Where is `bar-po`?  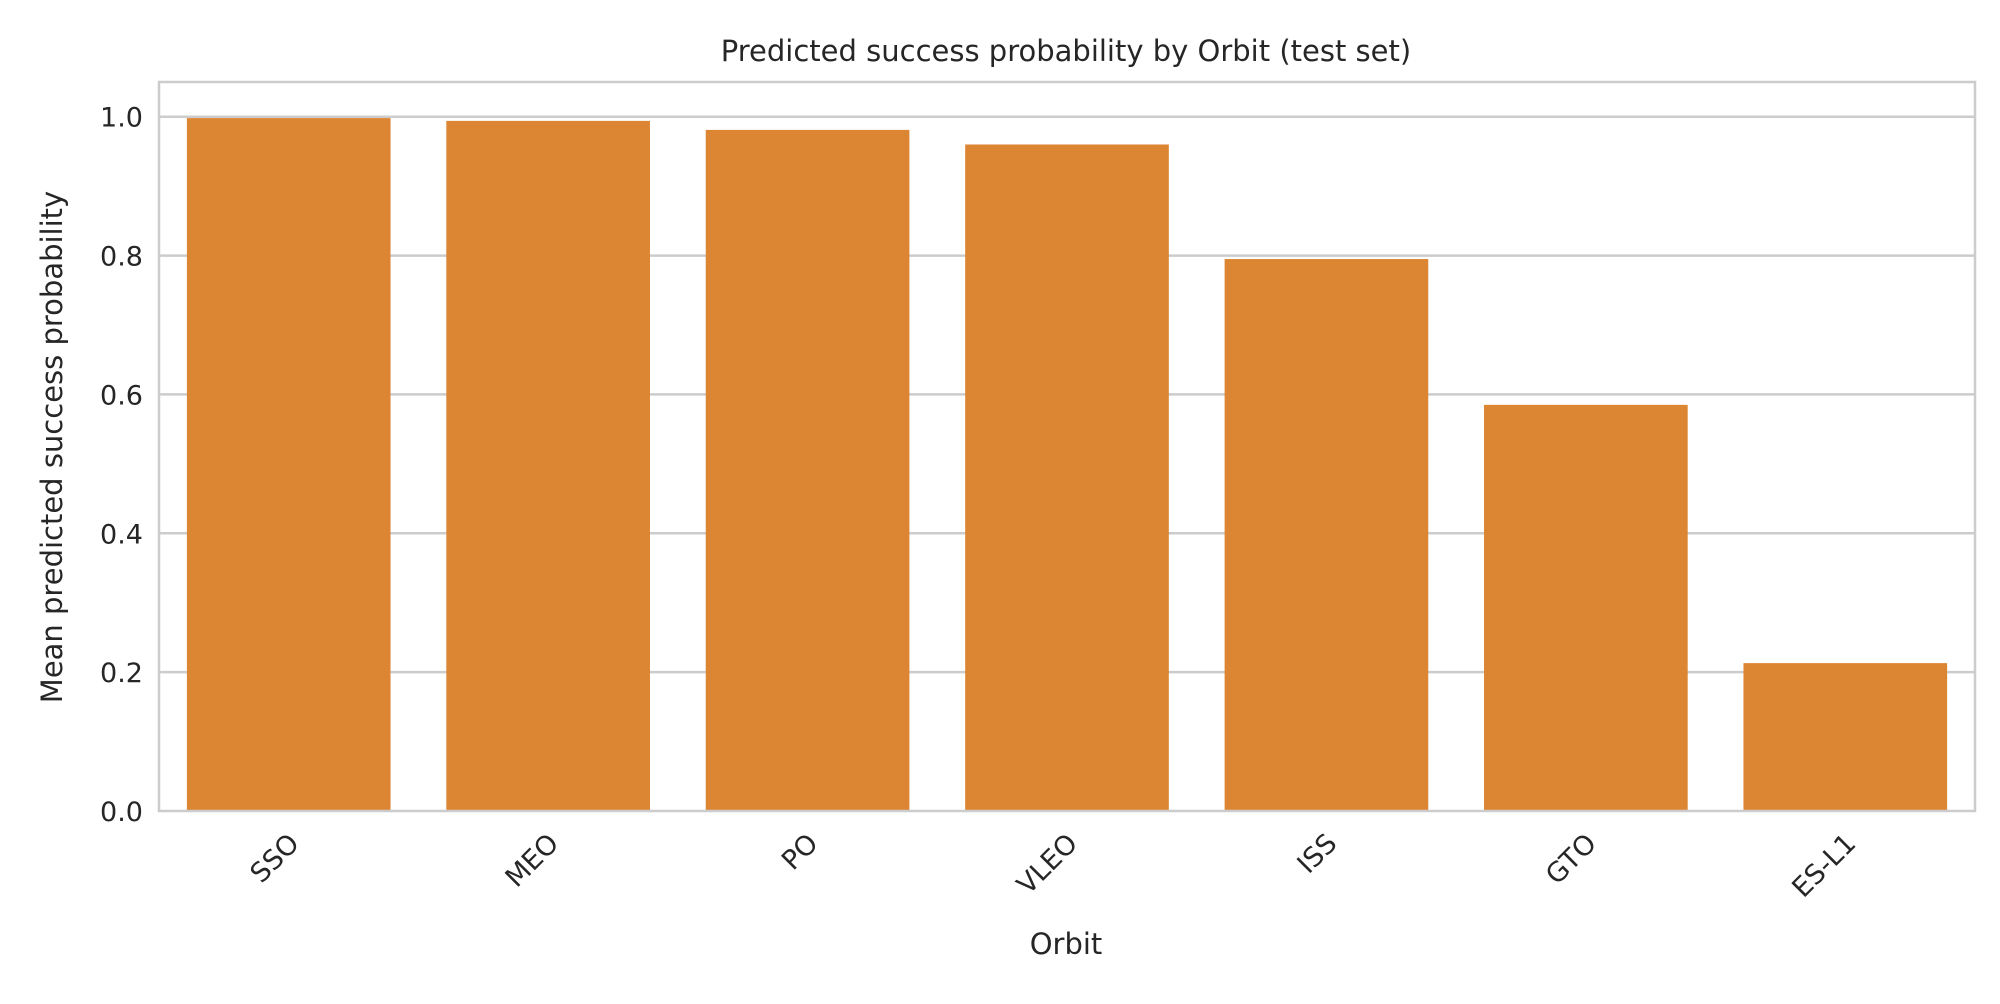 bar-po is located at coordinates (807, 470).